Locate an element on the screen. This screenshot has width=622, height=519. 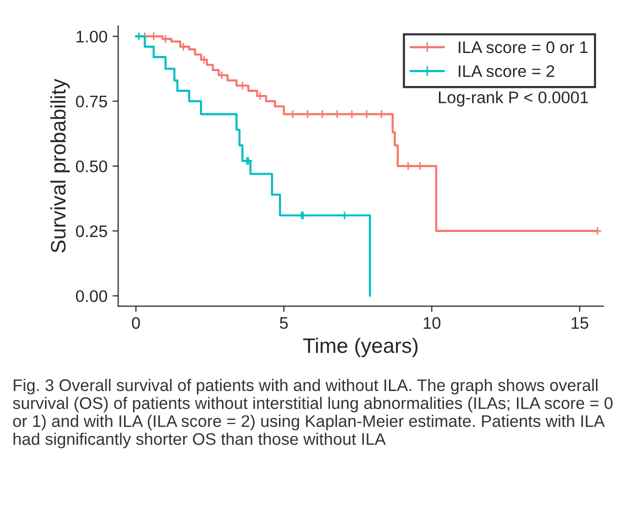
x-tick-label: 10 is located at coordinates (432, 323).